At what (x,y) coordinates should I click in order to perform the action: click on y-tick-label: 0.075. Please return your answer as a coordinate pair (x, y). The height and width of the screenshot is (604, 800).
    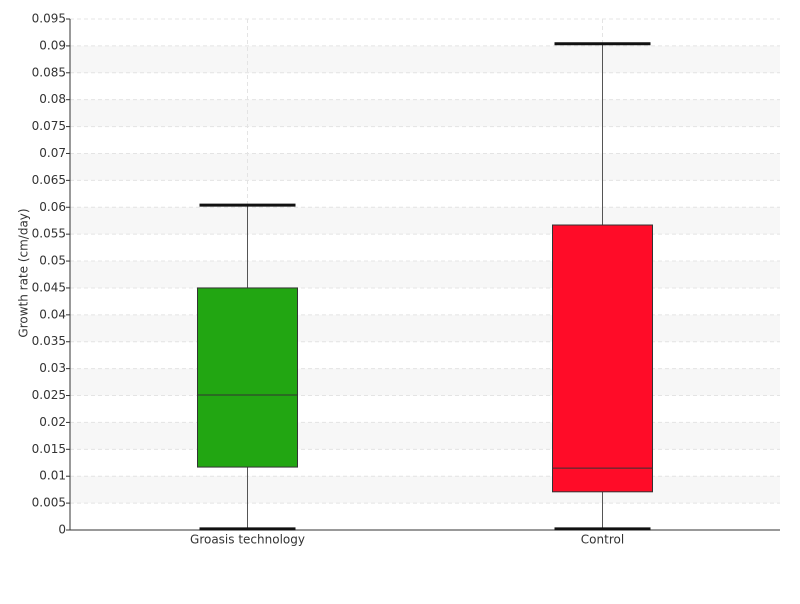
    Looking at the image, I should click on (49, 126).